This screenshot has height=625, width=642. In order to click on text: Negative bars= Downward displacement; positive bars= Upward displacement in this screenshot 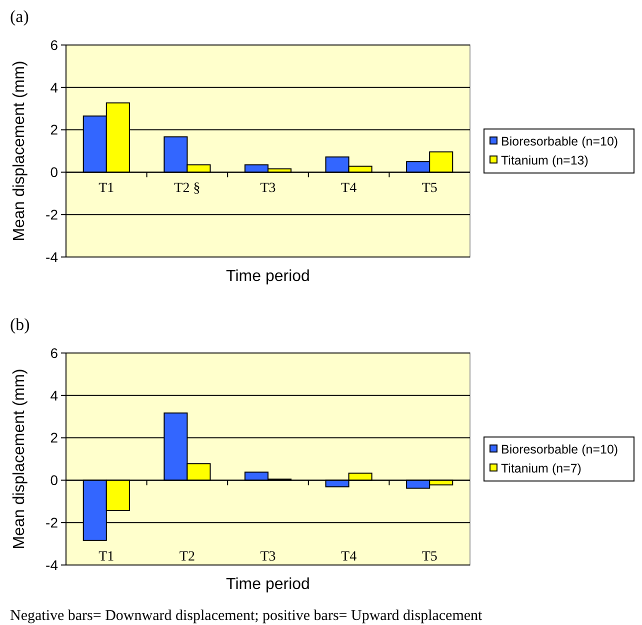, I will do `click(247, 616)`.